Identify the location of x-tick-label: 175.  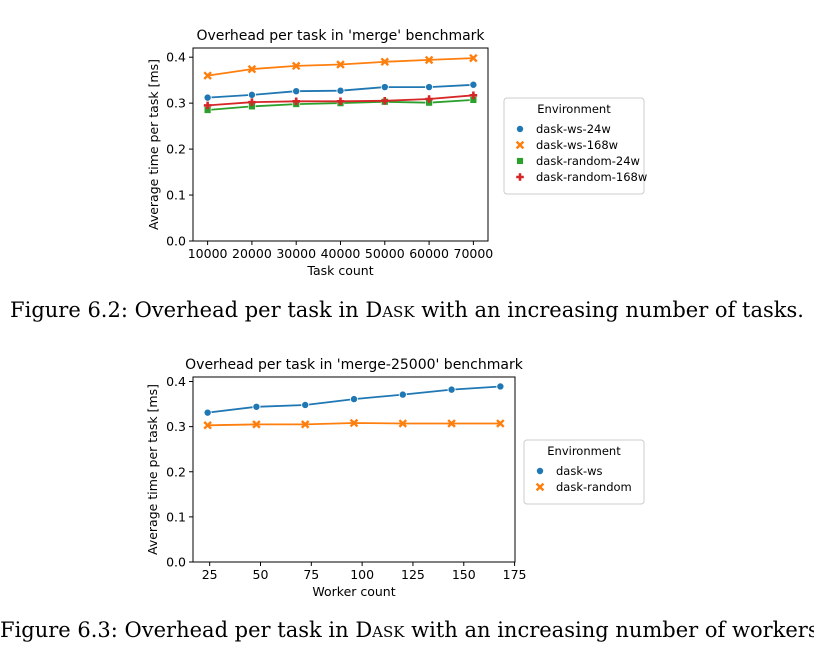
(515, 574).